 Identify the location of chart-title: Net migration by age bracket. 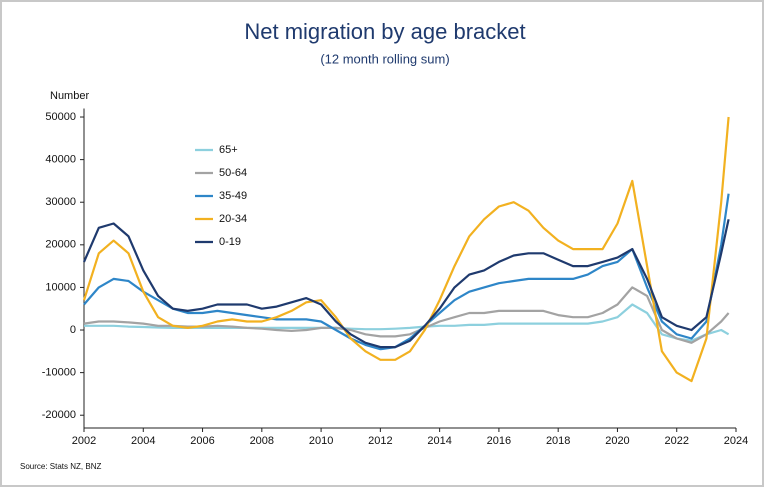
(384, 31).